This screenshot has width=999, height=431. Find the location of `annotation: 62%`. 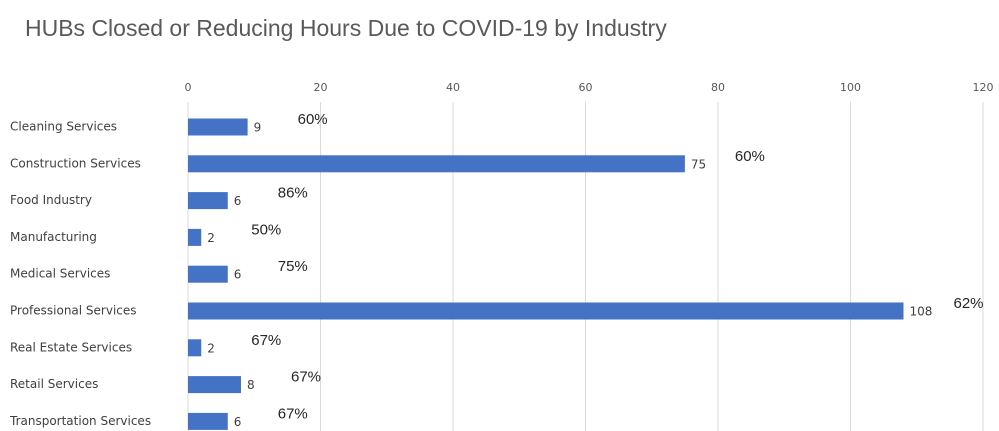

annotation: 62% is located at coordinates (969, 303).